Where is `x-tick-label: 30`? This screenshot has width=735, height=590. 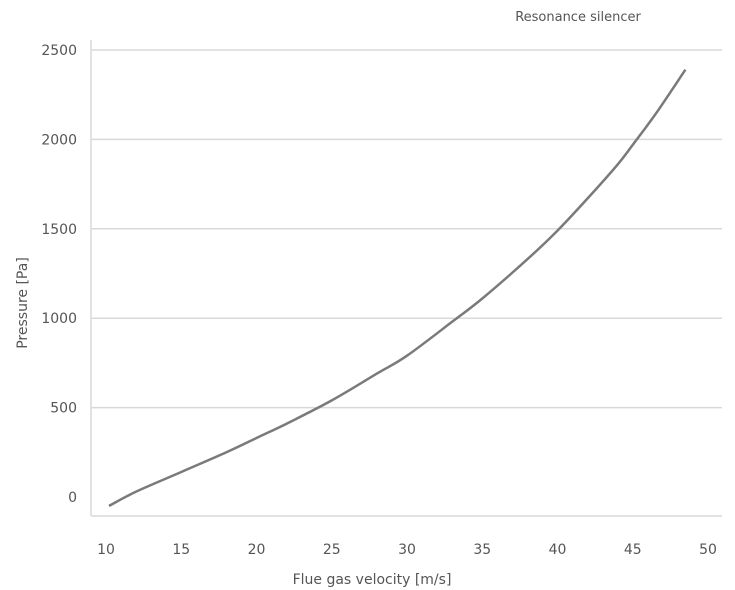
x-tick-label: 30 is located at coordinates (407, 550).